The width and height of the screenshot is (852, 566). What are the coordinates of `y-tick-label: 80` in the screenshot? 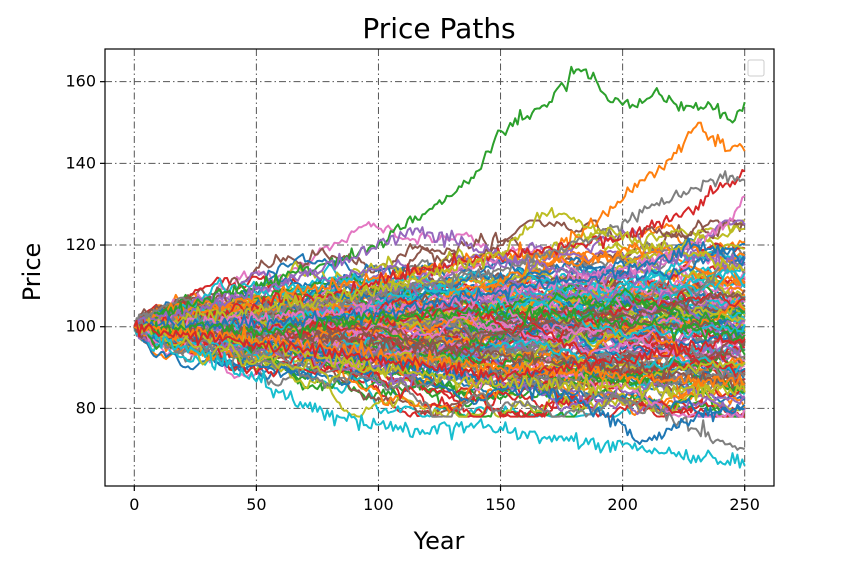 It's located at (86, 407).